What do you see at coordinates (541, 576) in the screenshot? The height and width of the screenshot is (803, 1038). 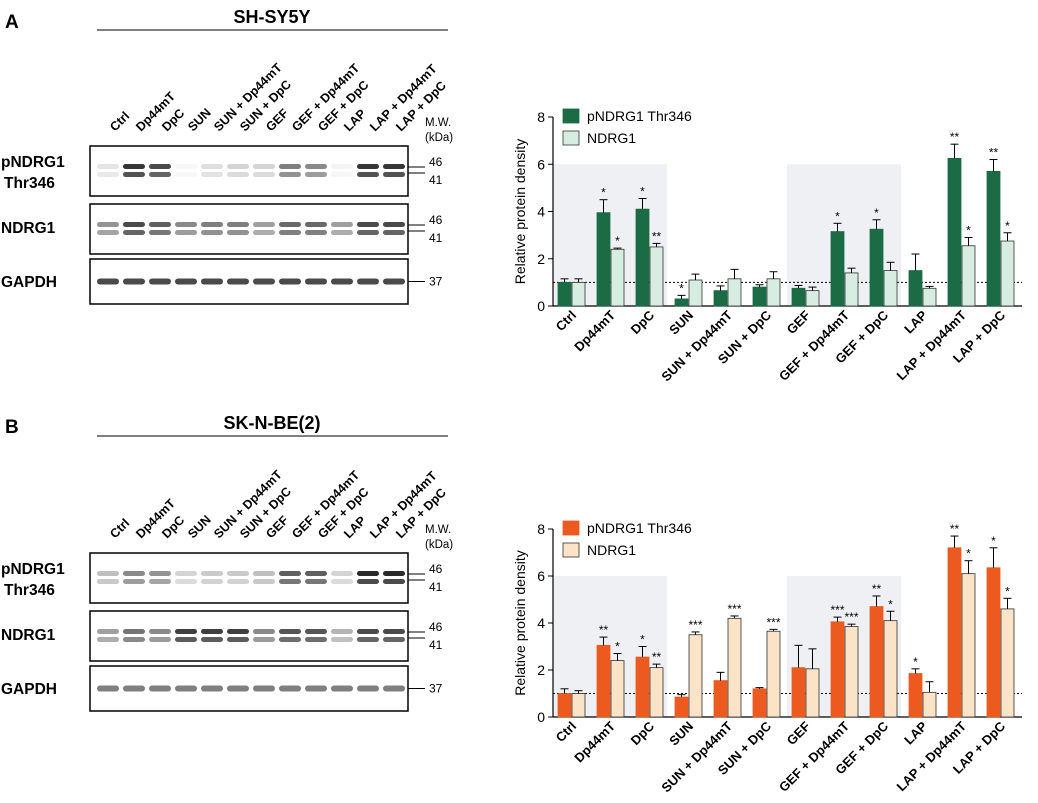 I see `y-tick-label: 6` at bounding box center [541, 576].